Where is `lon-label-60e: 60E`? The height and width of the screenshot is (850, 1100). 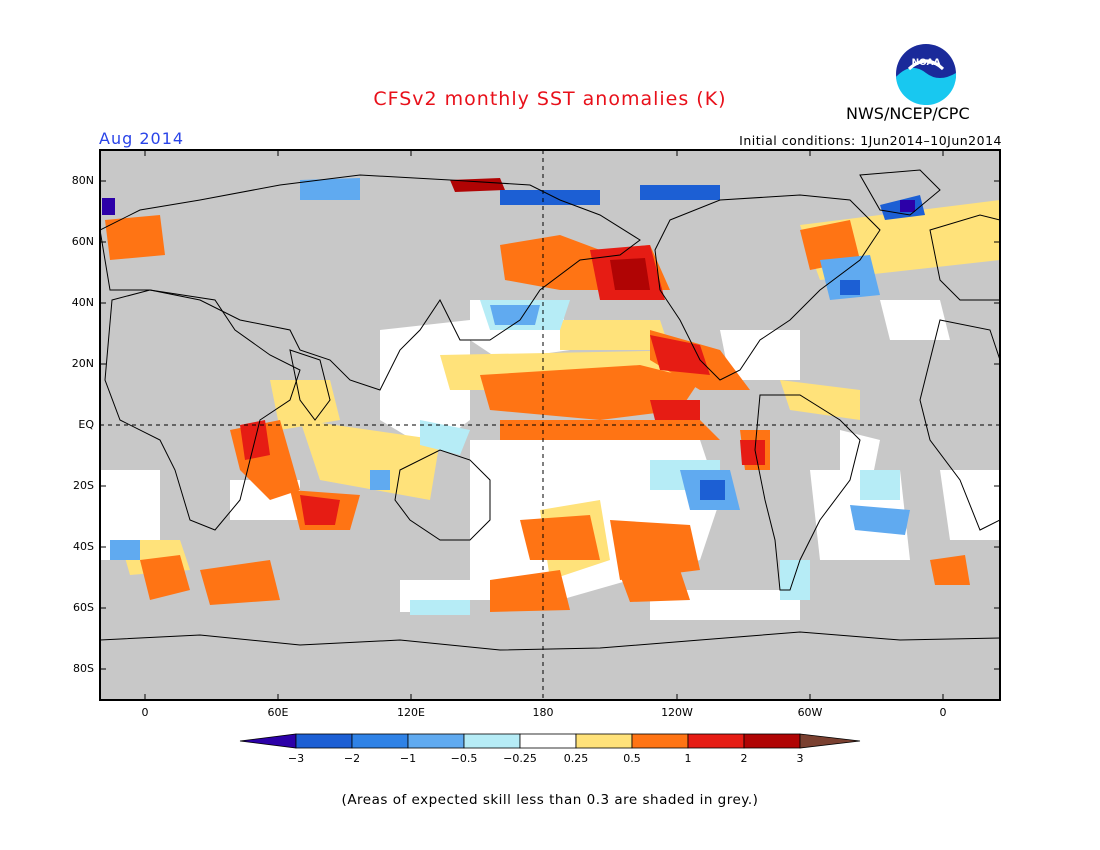
lon-label-60e: 60E is located at coordinates (278, 712).